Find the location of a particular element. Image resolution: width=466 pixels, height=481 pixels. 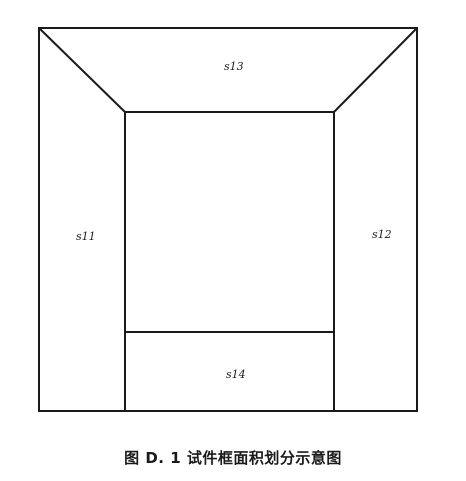

region-label-s11: s11 is located at coordinates (86, 236).